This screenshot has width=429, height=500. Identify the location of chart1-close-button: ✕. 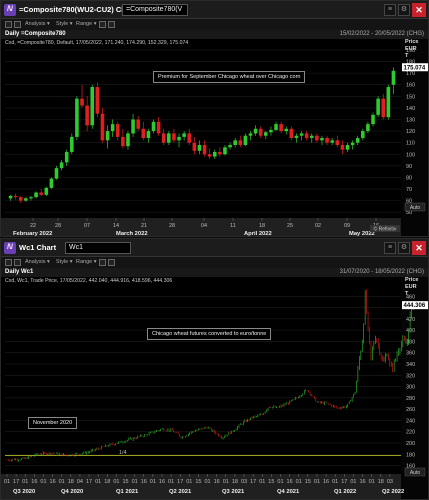
(419, 10).